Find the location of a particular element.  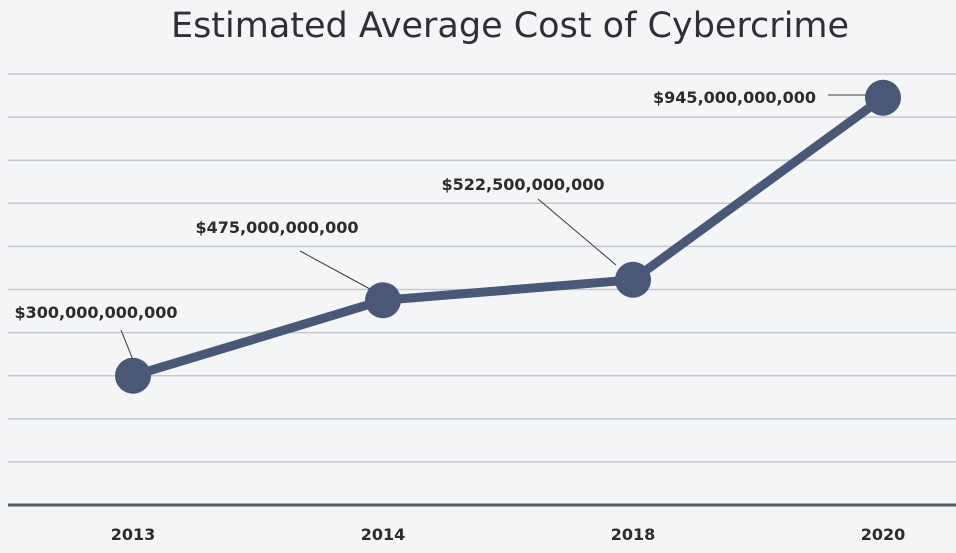

data-label: $945,000,000,000 is located at coordinates (734, 97).